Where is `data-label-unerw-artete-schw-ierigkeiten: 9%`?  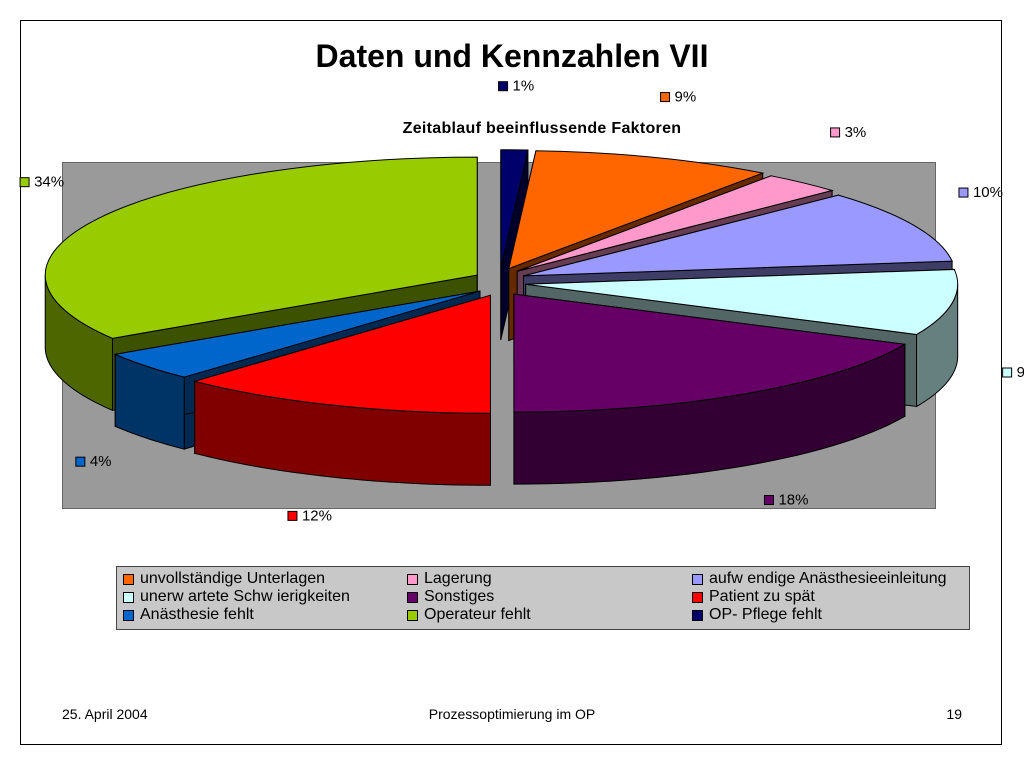
data-label-unerw-artete-schw-ierigkeiten: 9% is located at coordinates (1020, 372).